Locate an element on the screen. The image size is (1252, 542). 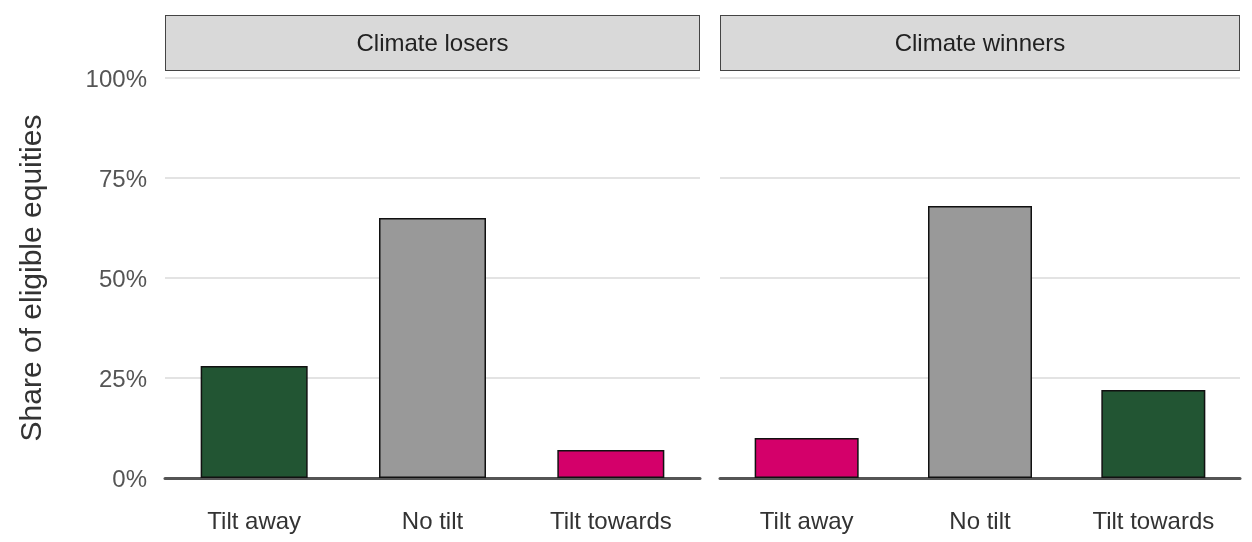
y-tick-label: 75% is located at coordinates (122, 178).